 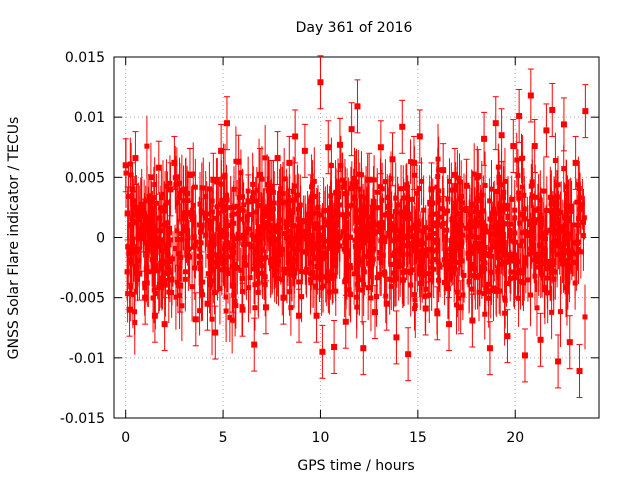 What do you see at coordinates (125, 438) in the screenshot?
I see `x-tick-label: 0` at bounding box center [125, 438].